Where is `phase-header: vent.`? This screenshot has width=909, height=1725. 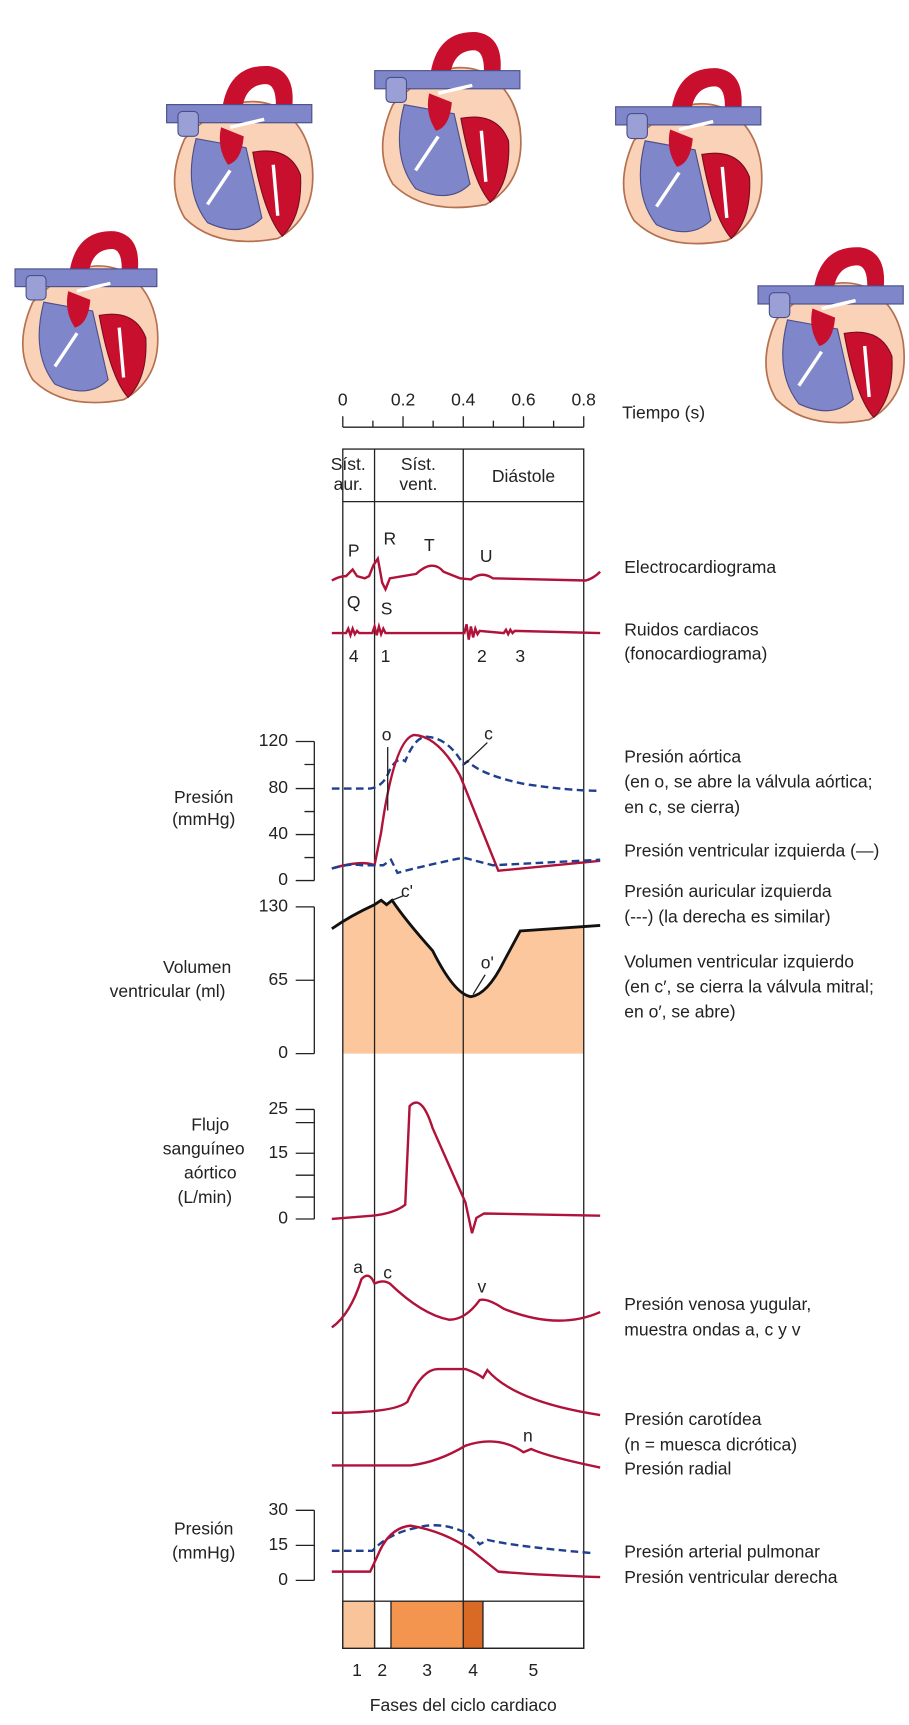 phase-header: vent. is located at coordinates (418, 484).